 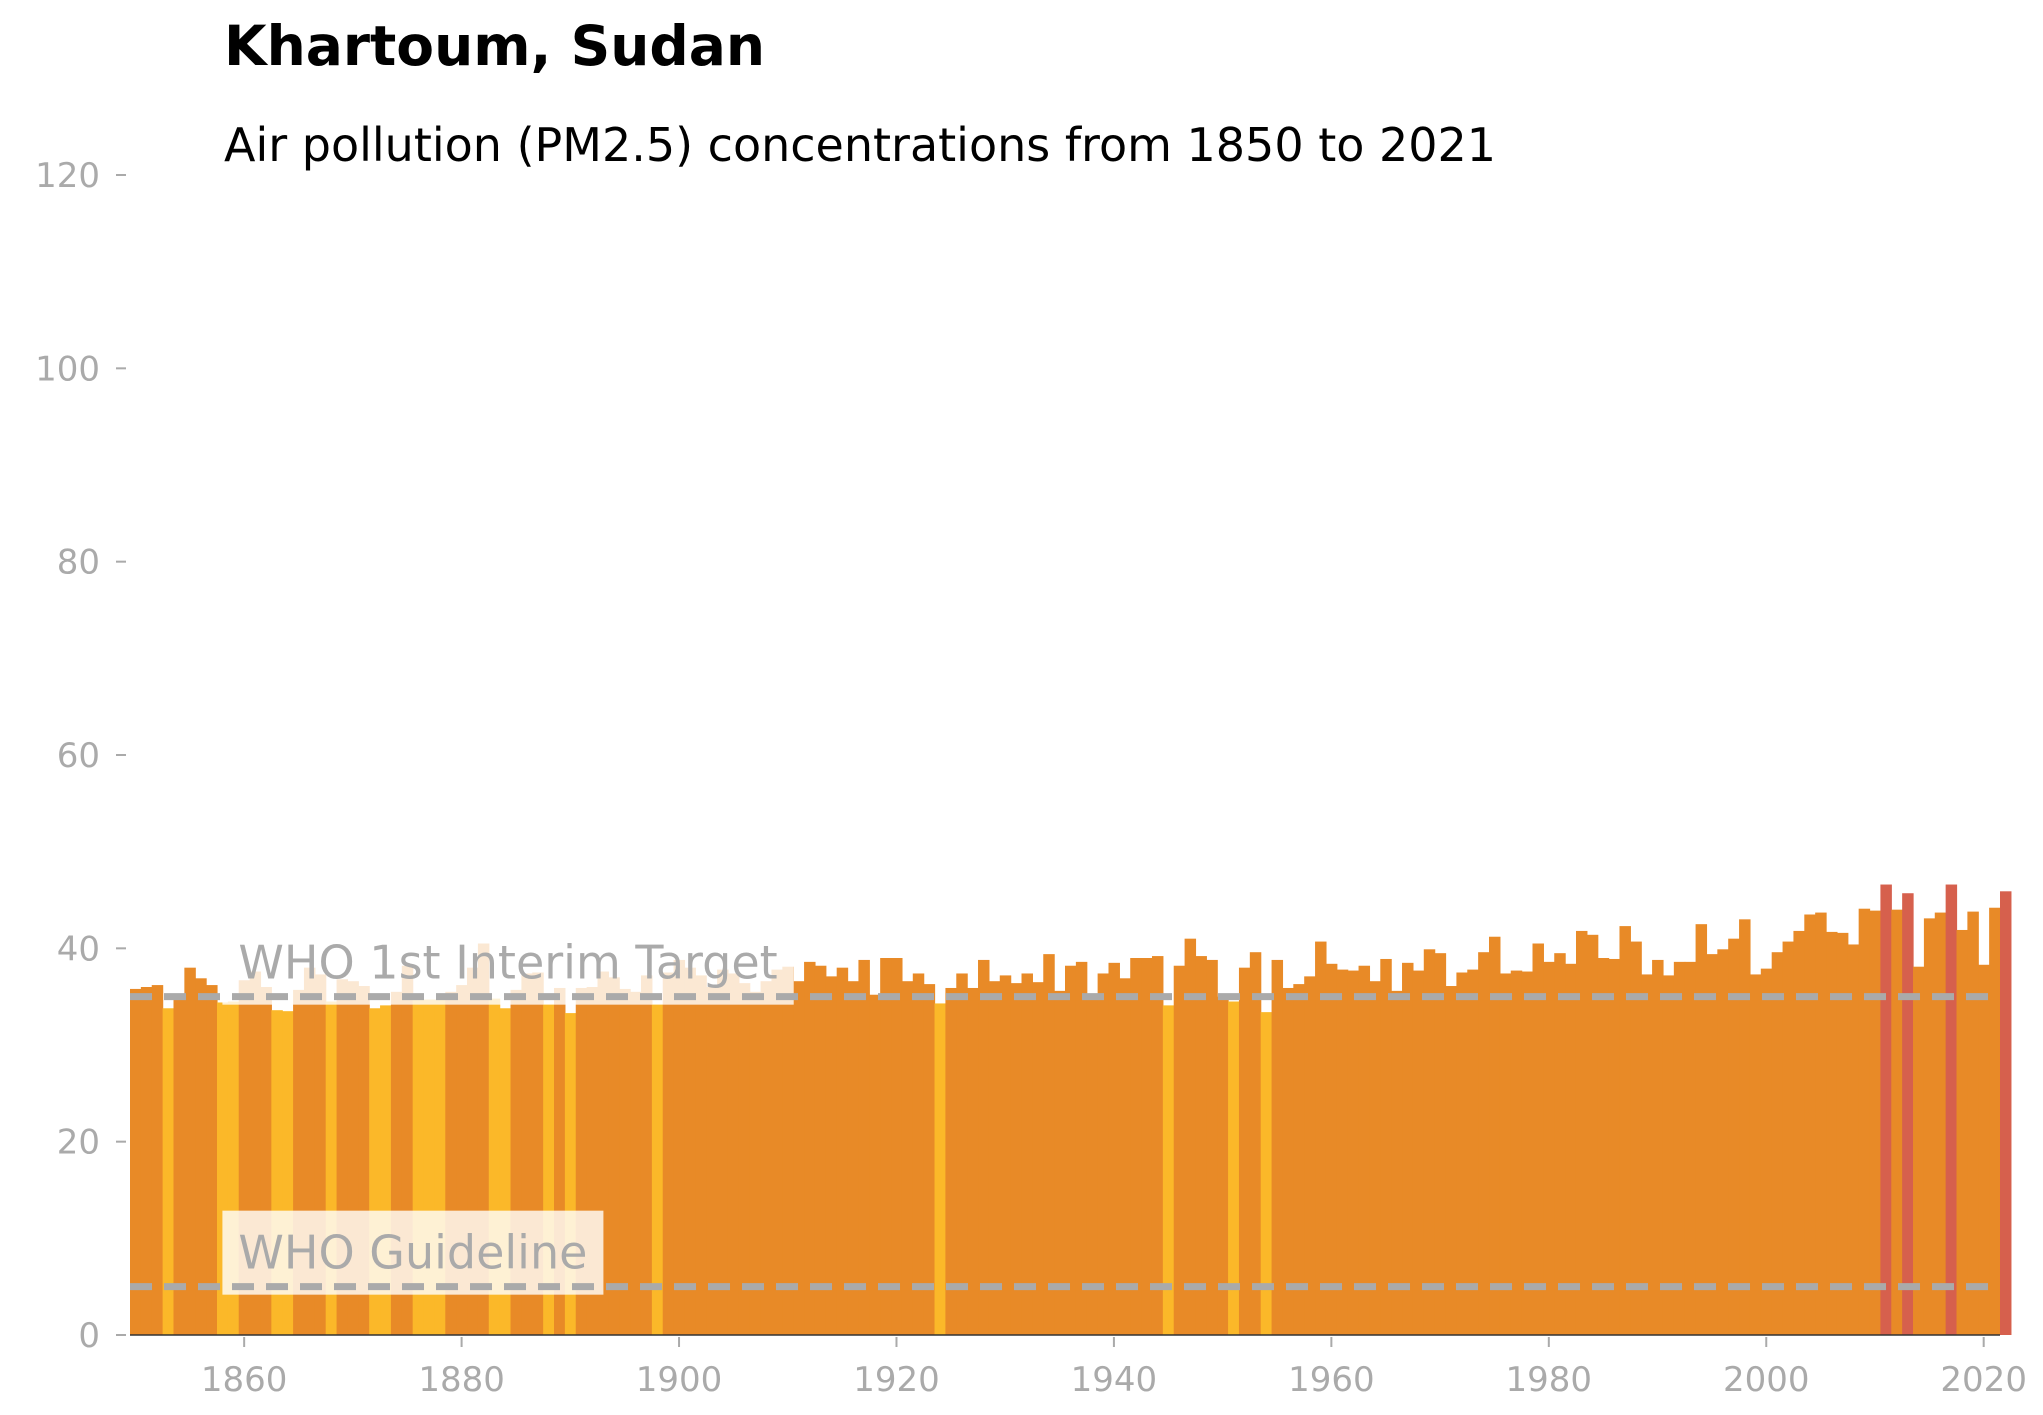 What do you see at coordinates (461, 1380) in the screenshot?
I see `x-tick-label: 1880` at bounding box center [461, 1380].